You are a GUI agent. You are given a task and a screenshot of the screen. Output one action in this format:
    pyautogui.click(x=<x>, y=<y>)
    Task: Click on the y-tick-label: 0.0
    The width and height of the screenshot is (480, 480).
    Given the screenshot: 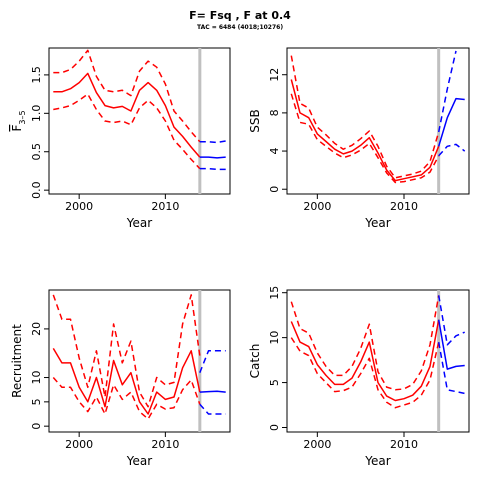 What is the action you would take?
    pyautogui.click(x=36, y=190)
    